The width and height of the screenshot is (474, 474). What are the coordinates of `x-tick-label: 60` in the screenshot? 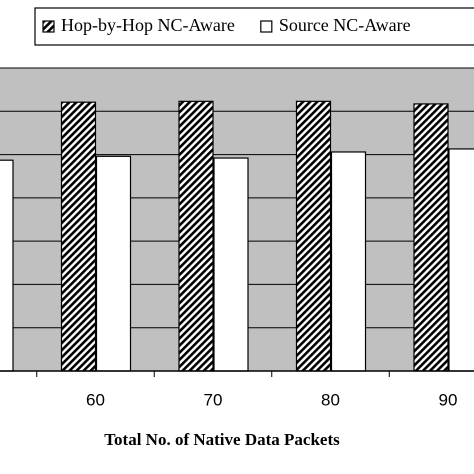 It's located at (95, 399).